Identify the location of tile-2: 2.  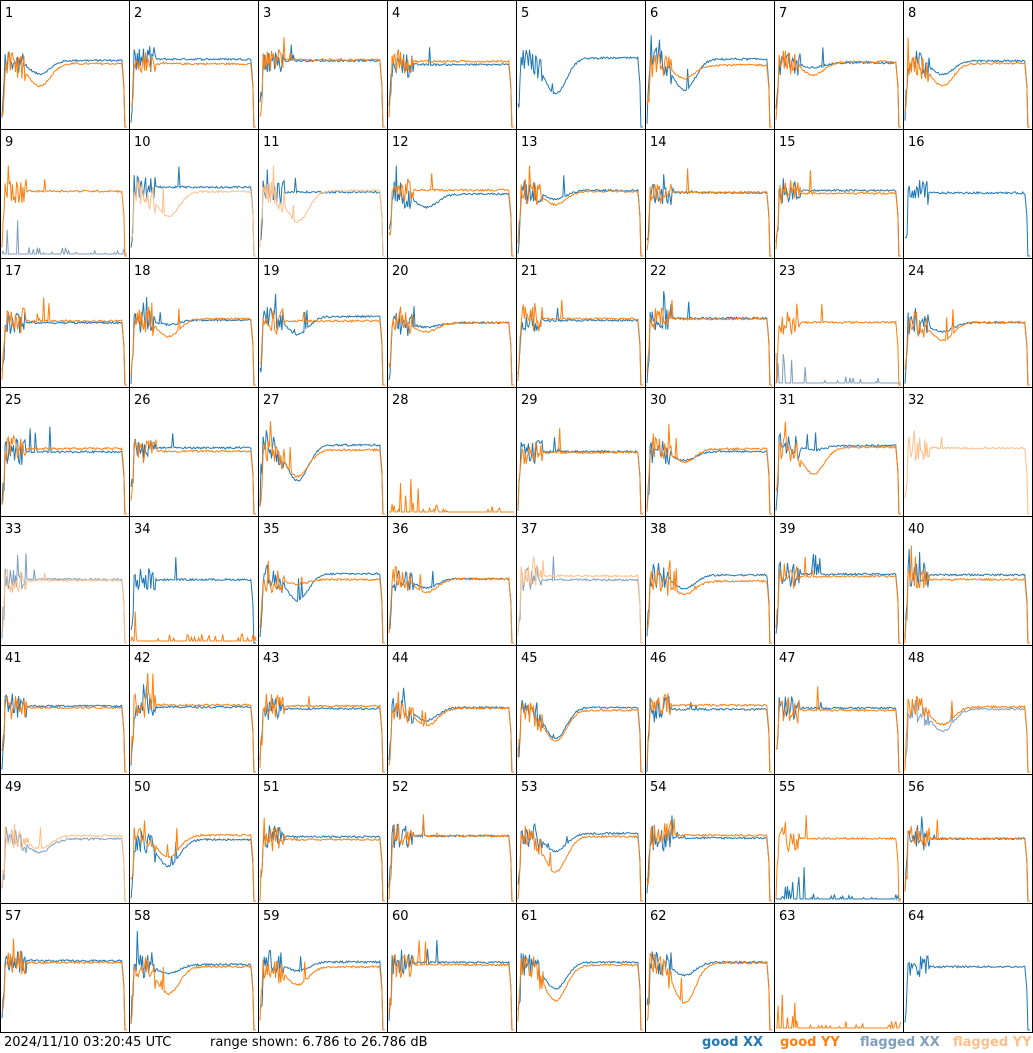
(194, 65).